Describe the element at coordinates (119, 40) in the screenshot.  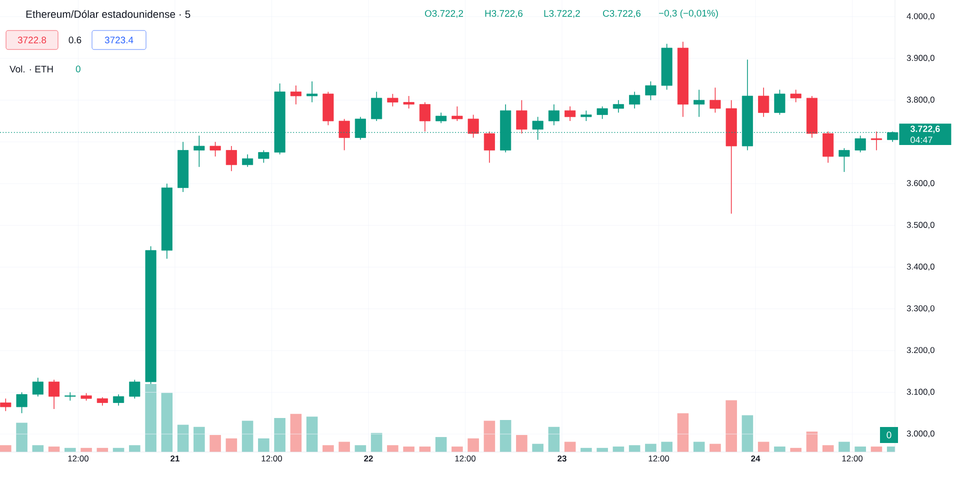
I see `annotation: 3723.4` at that location.